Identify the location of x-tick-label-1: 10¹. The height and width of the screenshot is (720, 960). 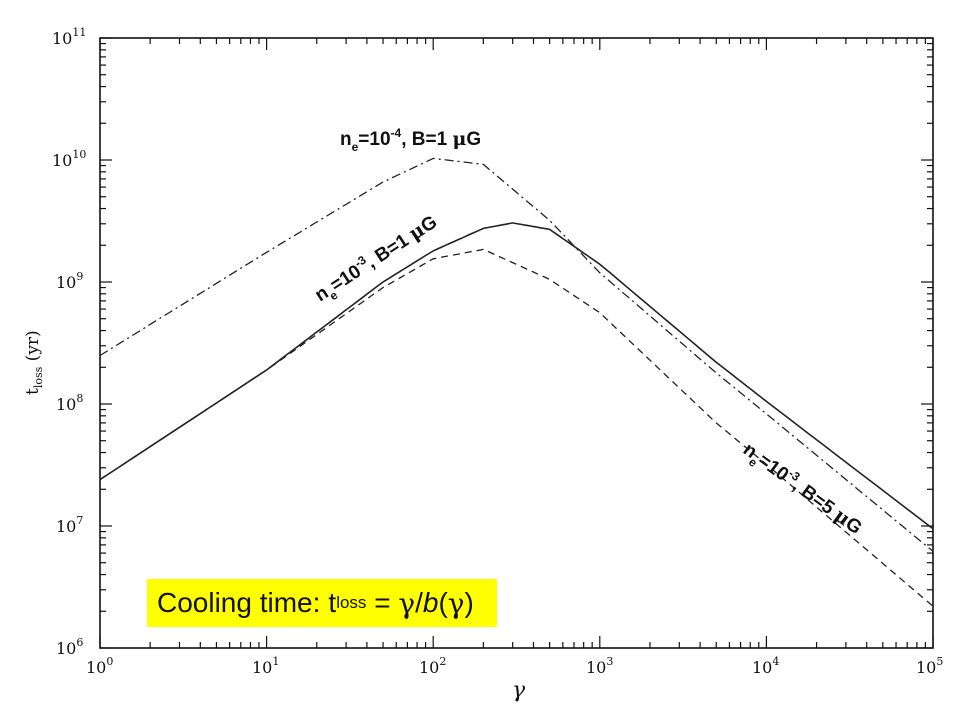
(265, 666).